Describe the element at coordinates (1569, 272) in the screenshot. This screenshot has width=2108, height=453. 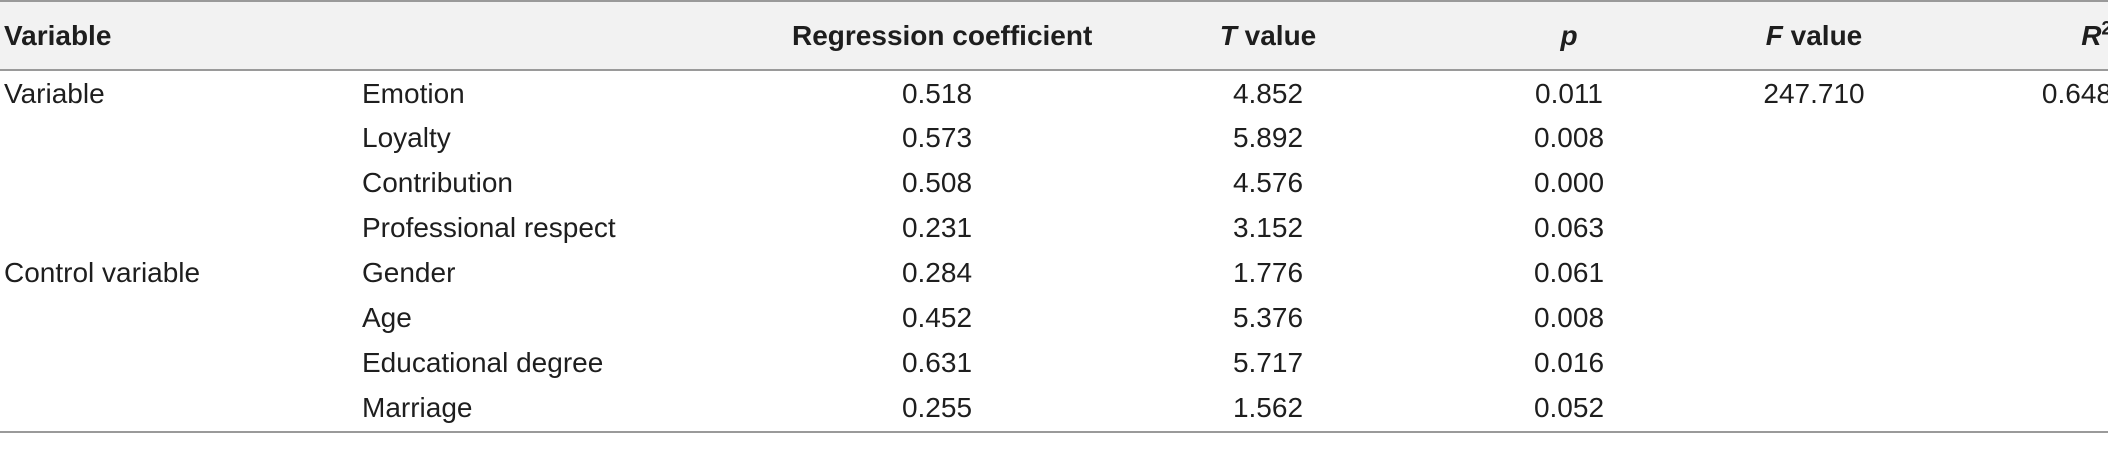
I see `row-p: 0.061` at that location.